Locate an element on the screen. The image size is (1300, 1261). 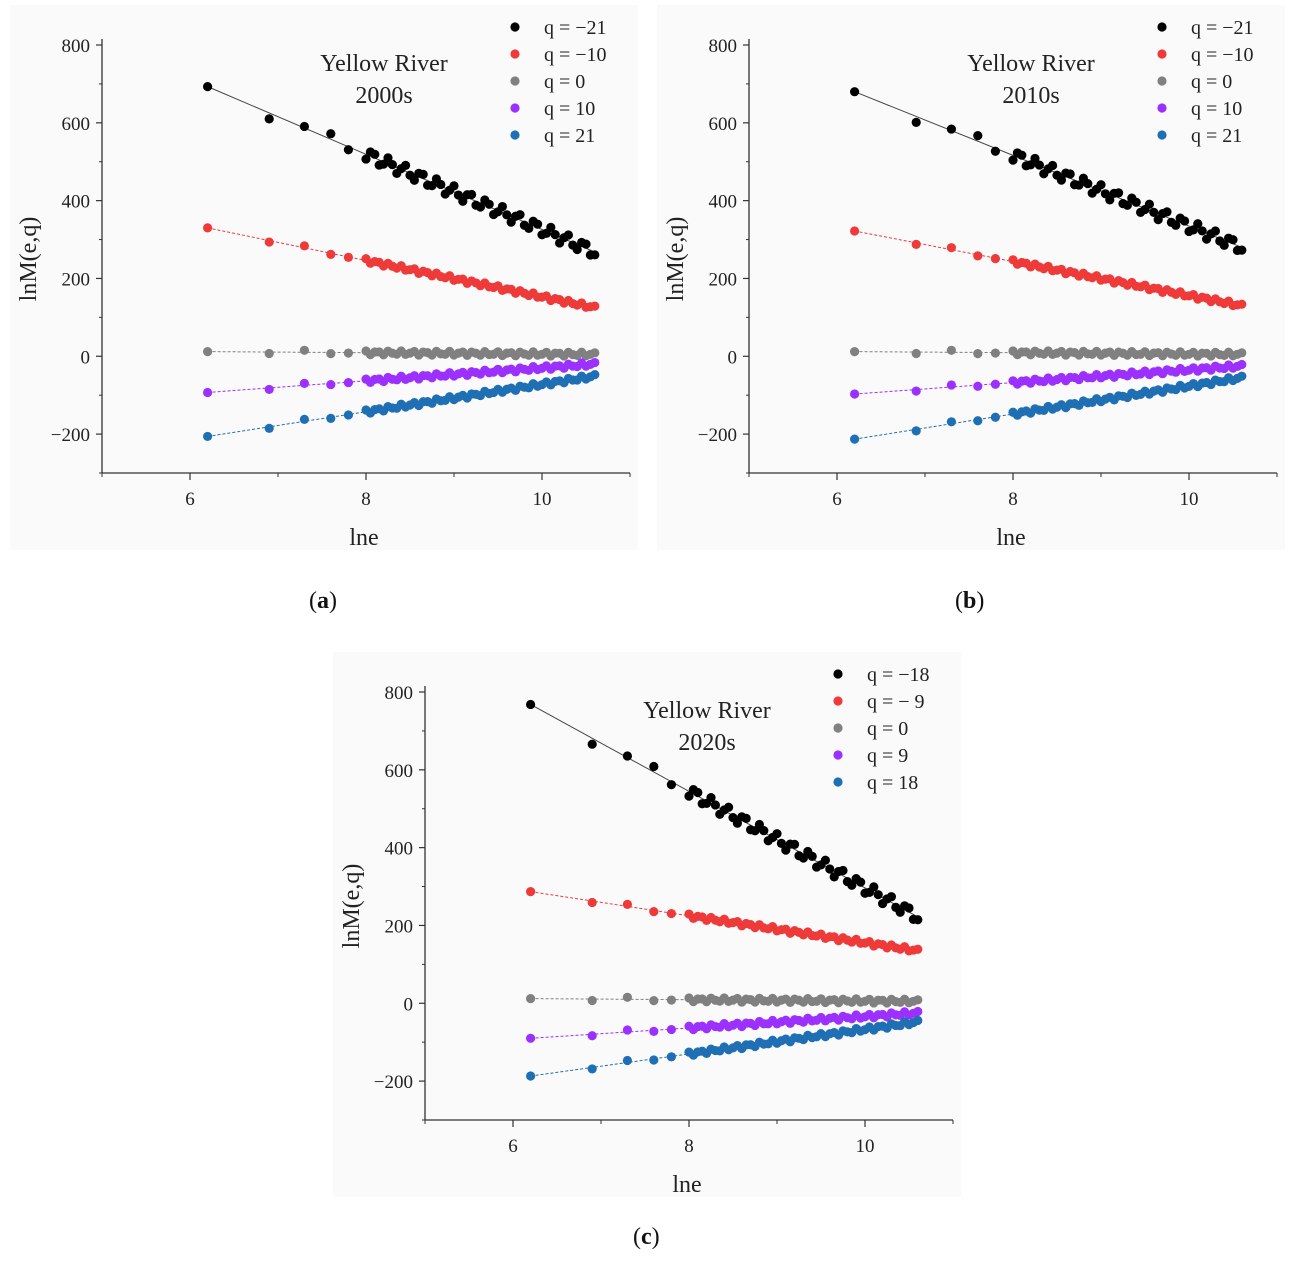
y-tick-label: 600 is located at coordinates (399, 771).